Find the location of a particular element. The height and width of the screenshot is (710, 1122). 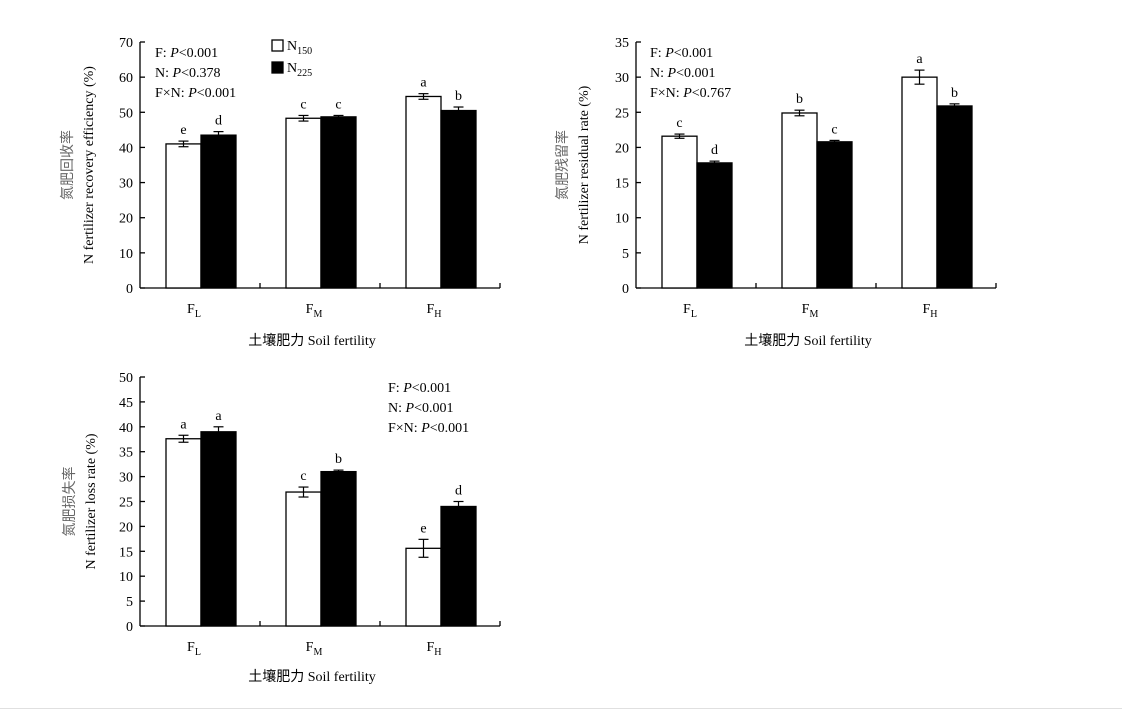

significance-letter: a is located at coordinates (218, 416).